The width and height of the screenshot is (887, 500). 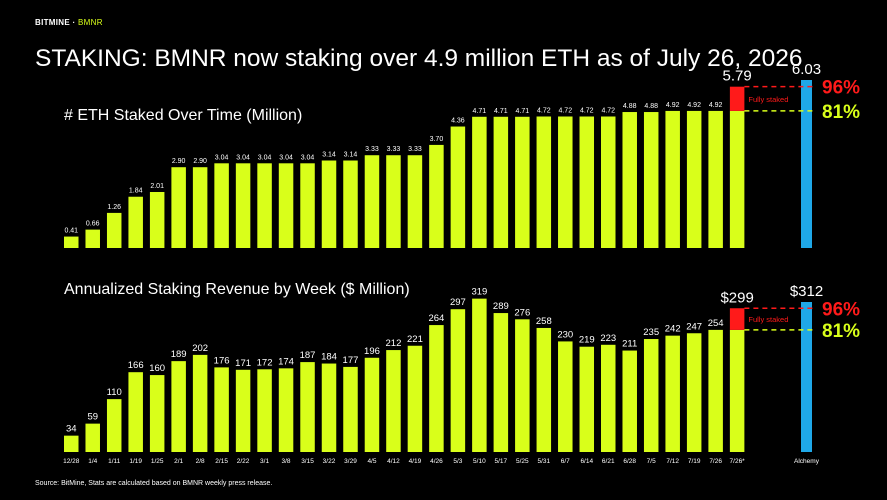 I want to click on x-tick-label: 3/8, so click(x=286, y=461).